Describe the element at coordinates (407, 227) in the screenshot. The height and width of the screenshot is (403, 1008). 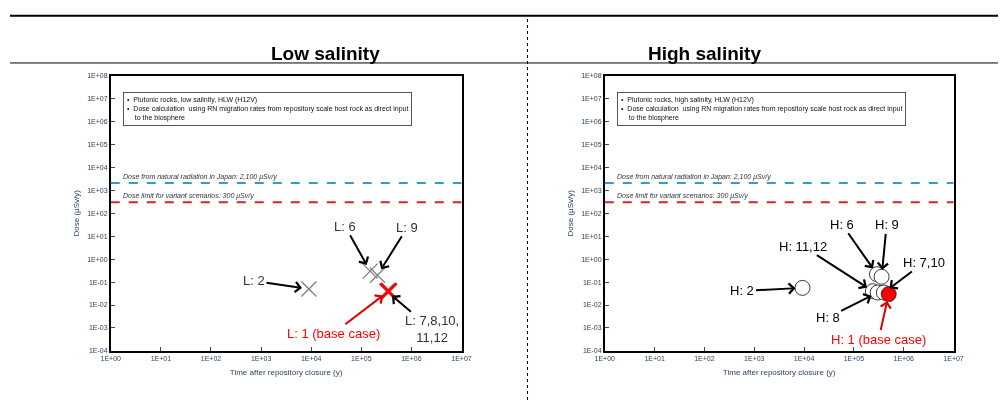
I see `text: L: 9` at that location.